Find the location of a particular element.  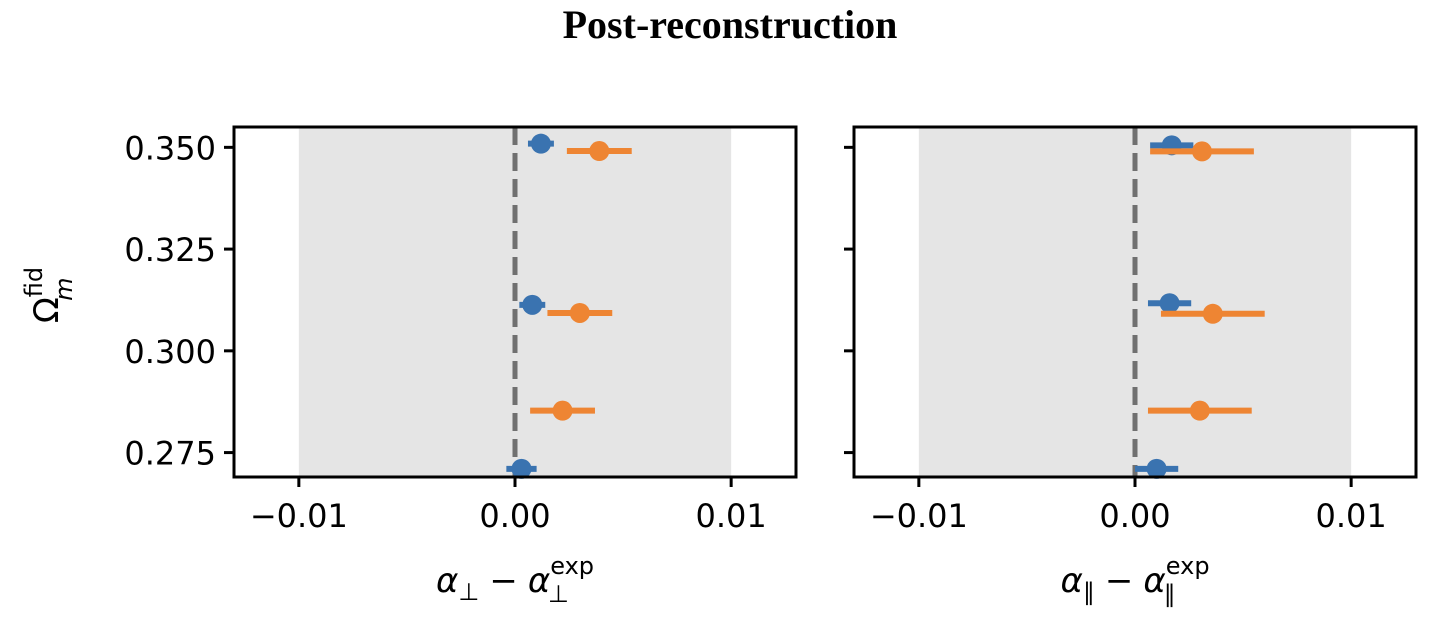

y-tick-label: 0.350 is located at coordinates (170, 148).